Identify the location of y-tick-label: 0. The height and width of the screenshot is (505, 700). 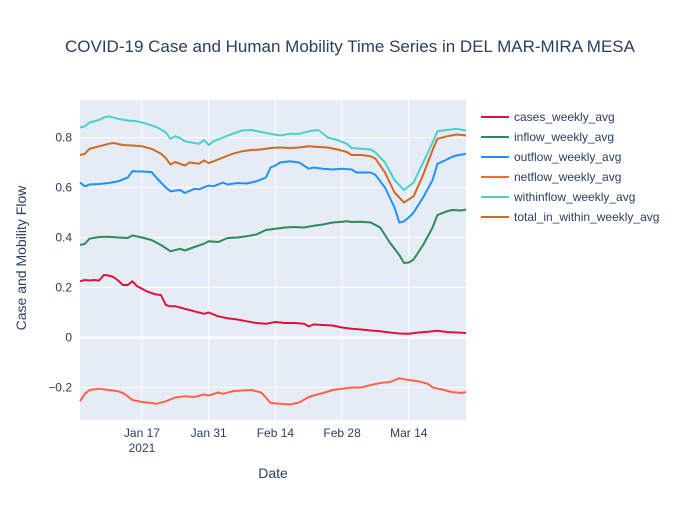
(68, 338).